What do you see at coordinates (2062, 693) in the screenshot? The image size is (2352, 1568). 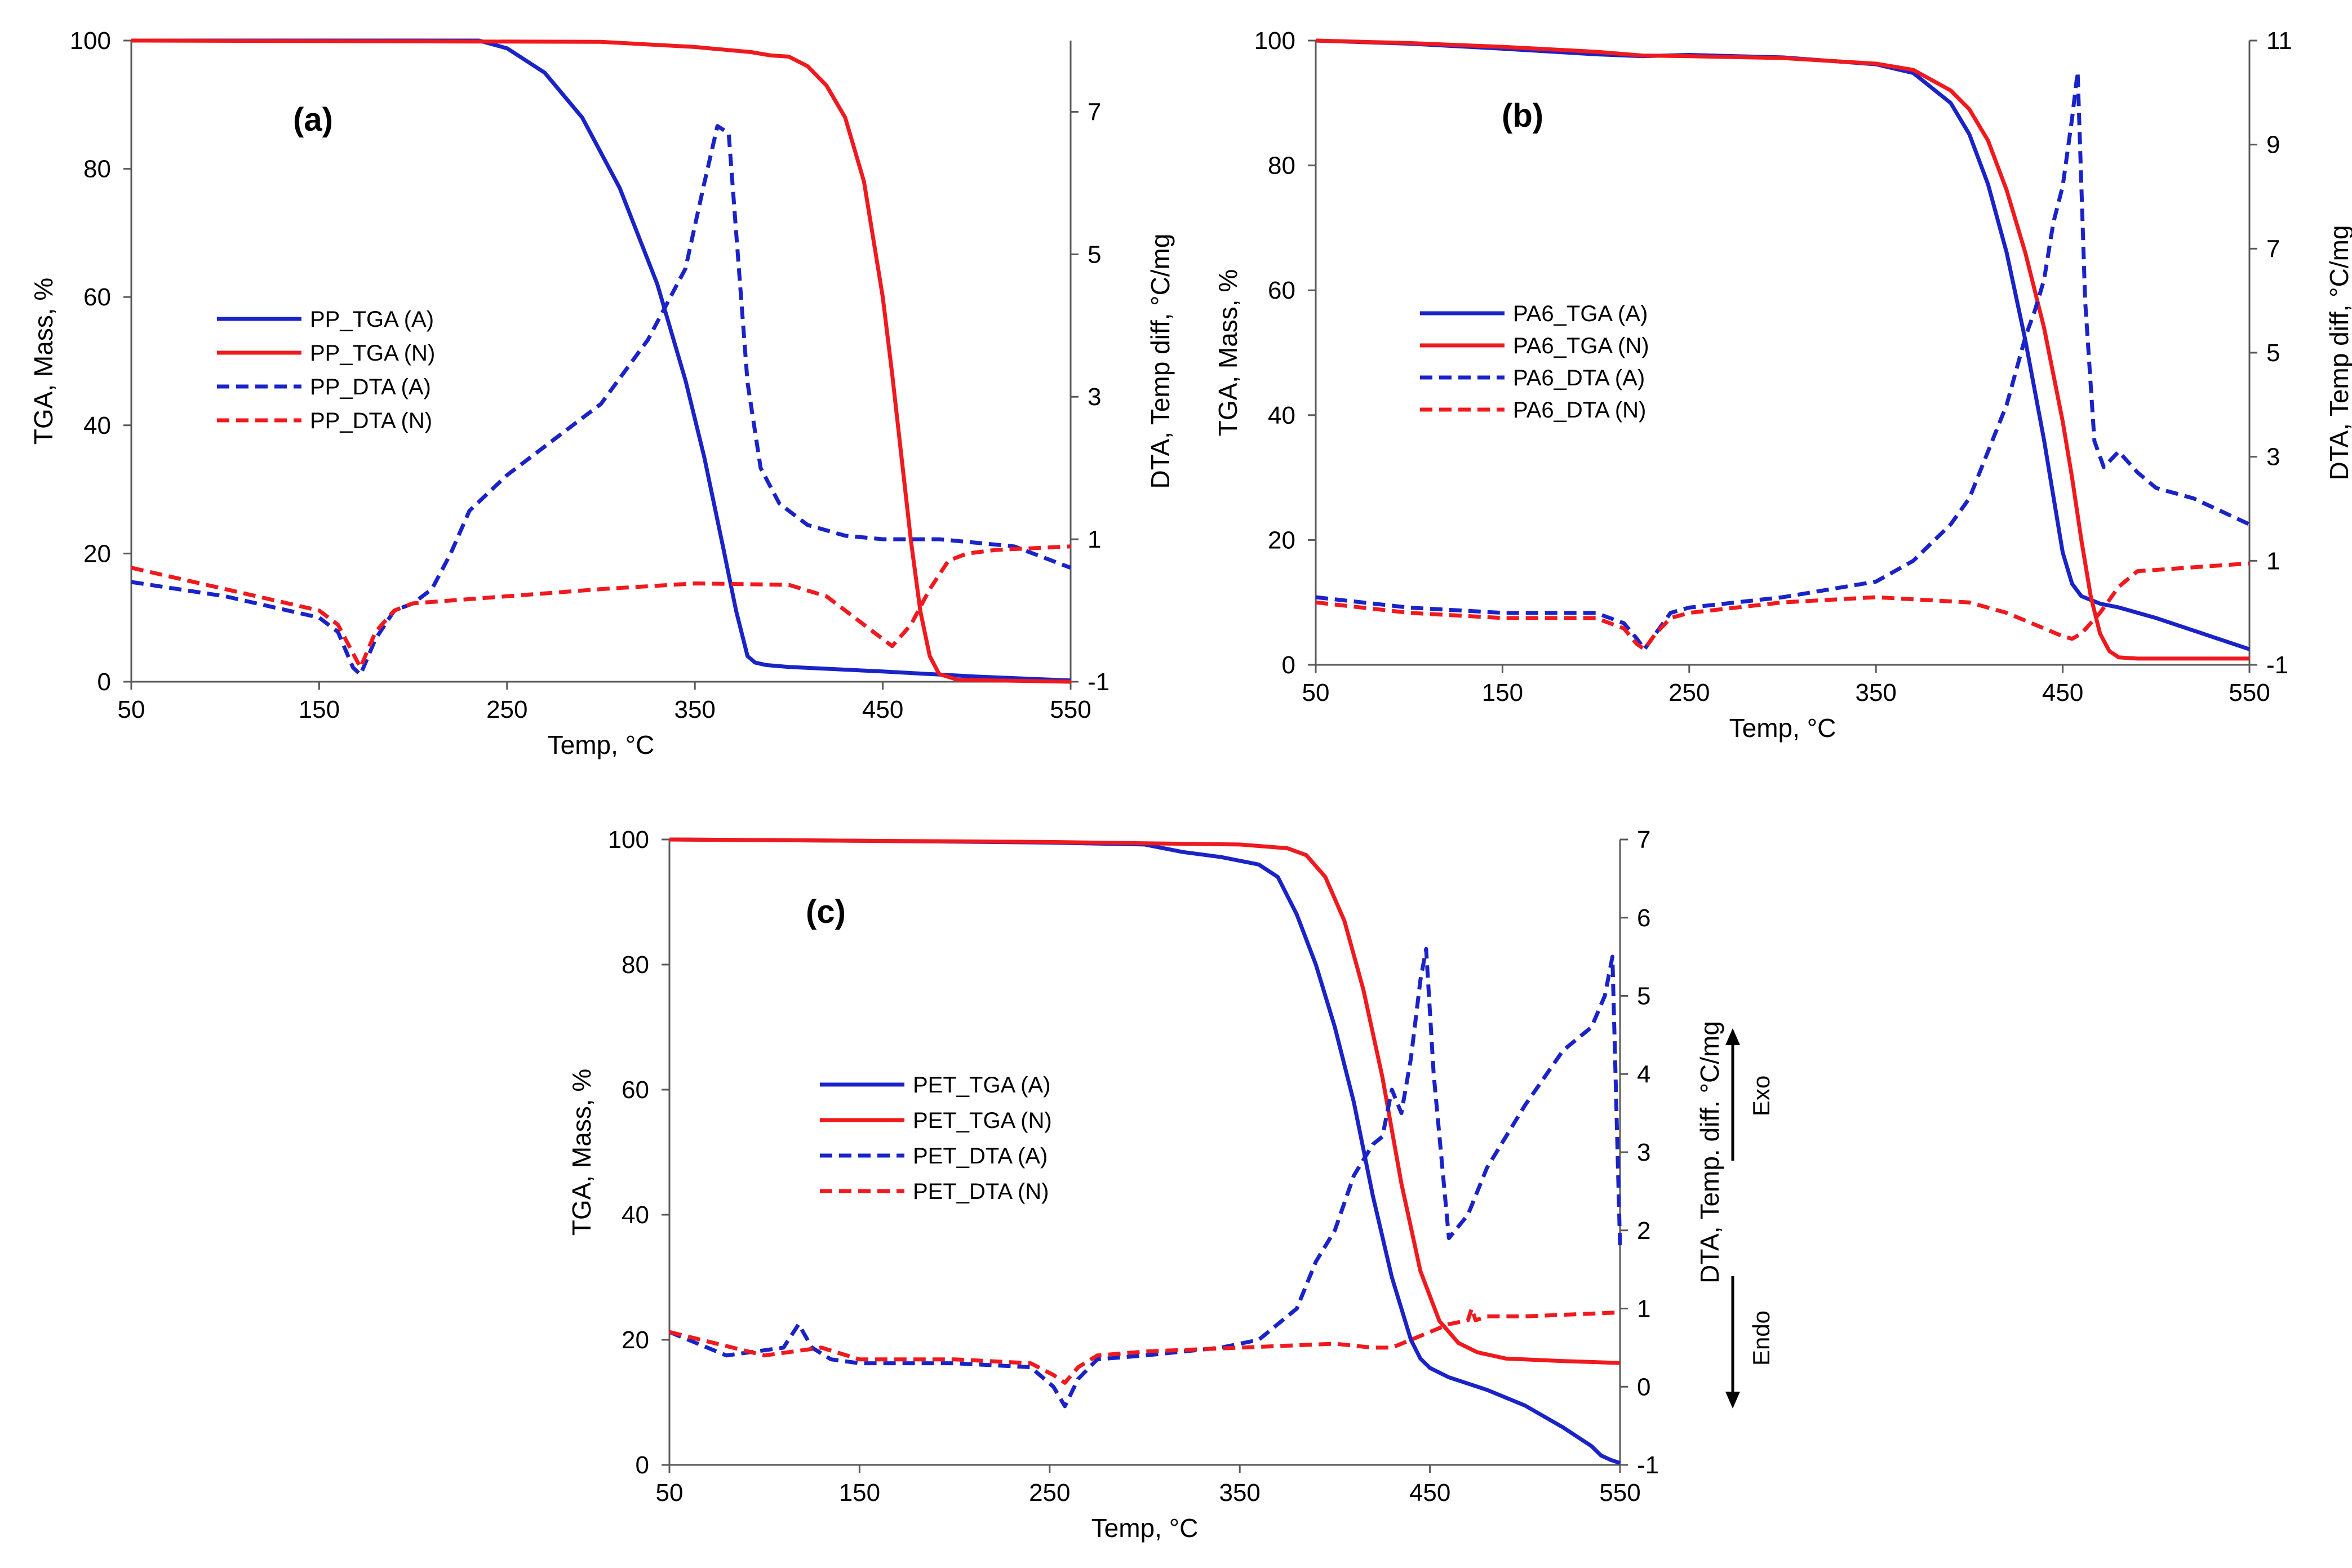 I see `panel-b-x-tick-label: 450` at bounding box center [2062, 693].